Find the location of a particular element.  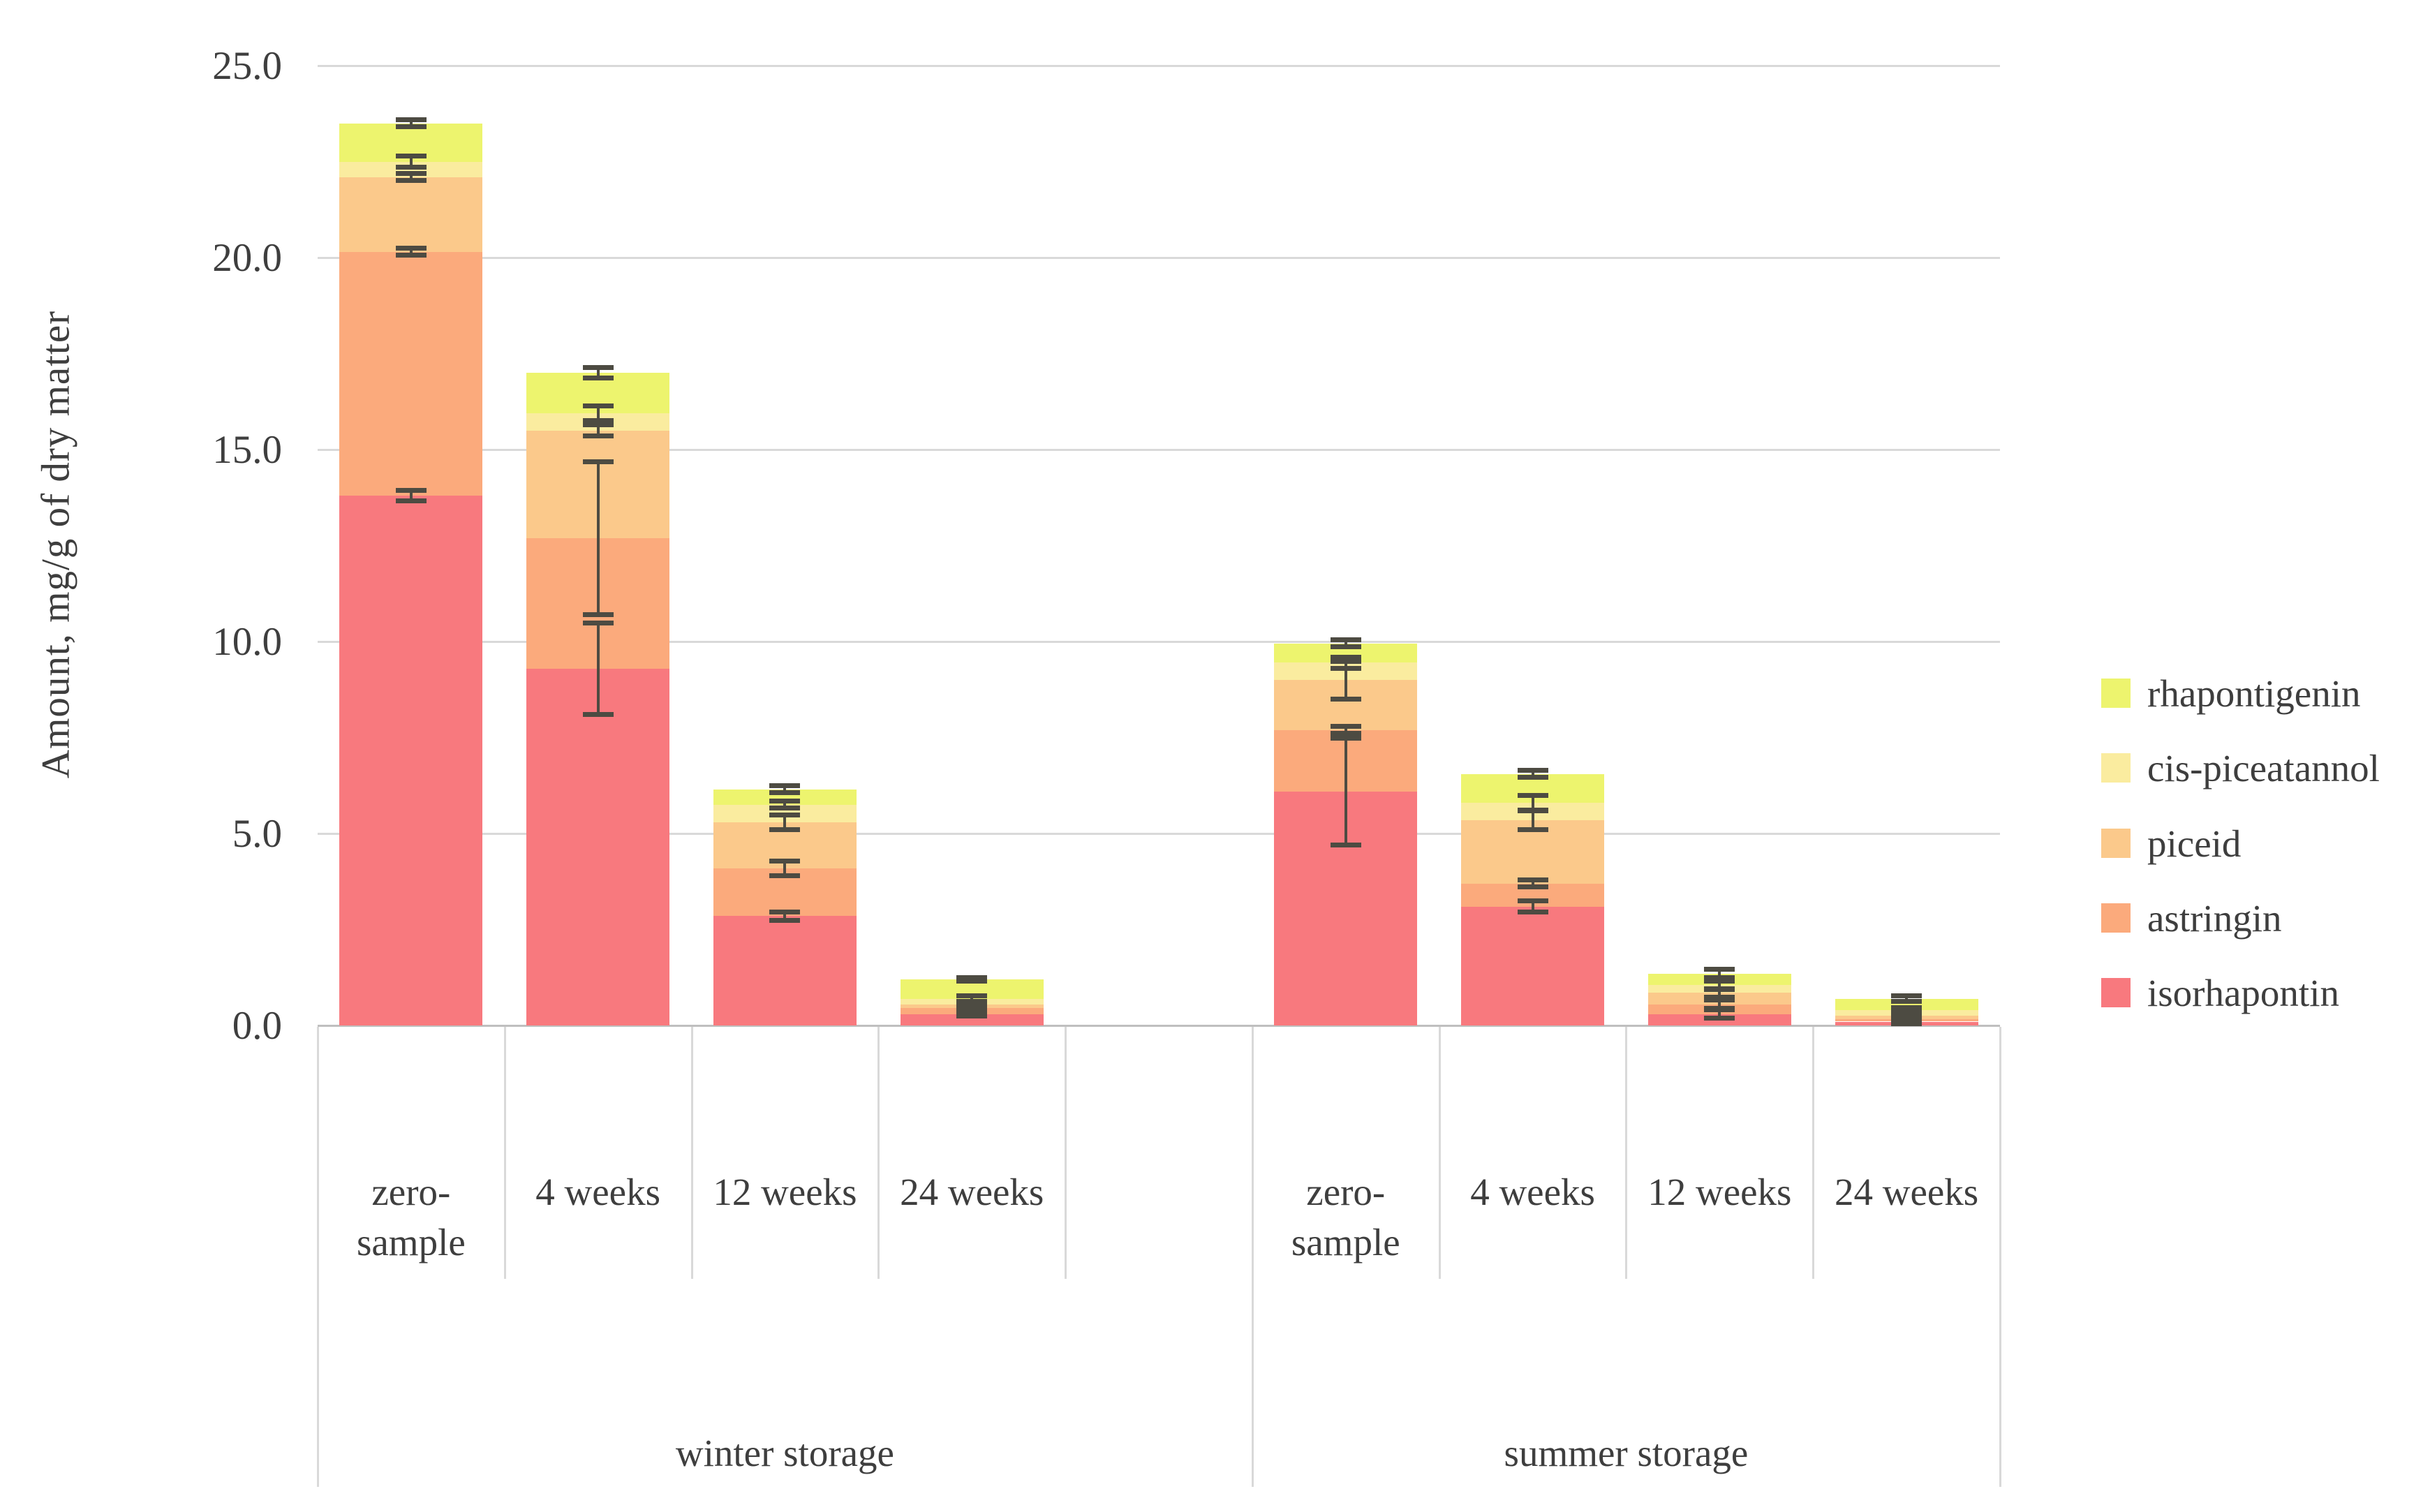

legend-item-cis-piceatannol: cis-piceatannol is located at coordinates (2240, 768).